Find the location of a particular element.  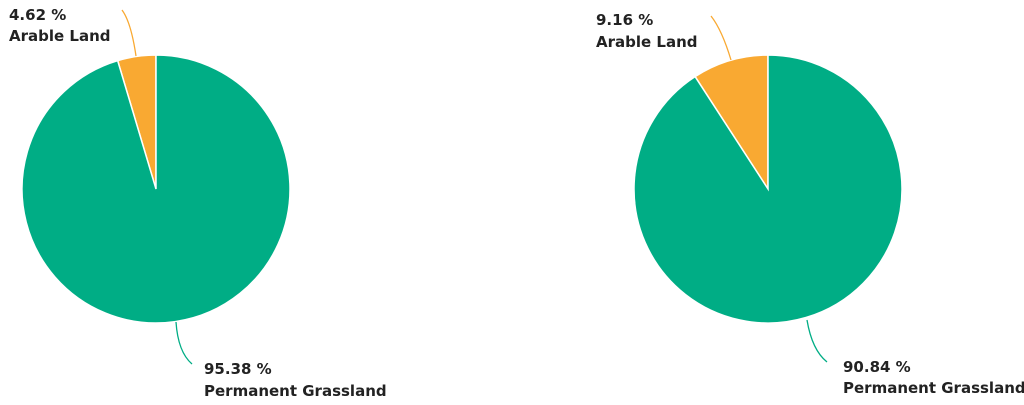

data-label-value-permanent-grassland: 90.84 % is located at coordinates (877, 367).